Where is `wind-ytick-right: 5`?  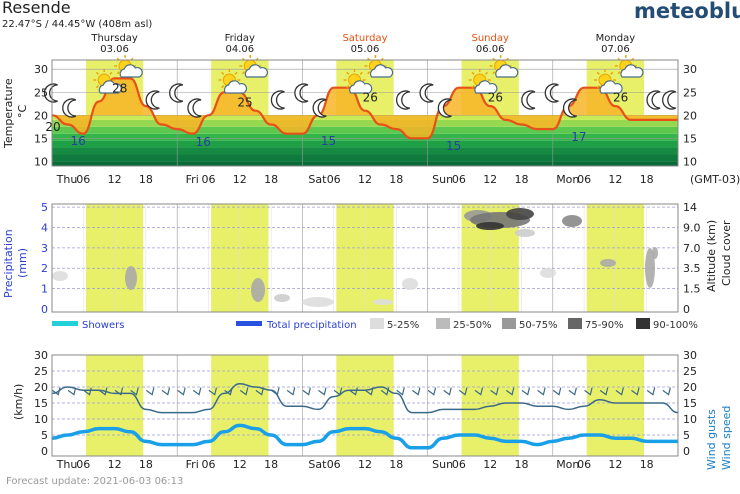 wind-ytick-right: 5 is located at coordinates (686, 435).